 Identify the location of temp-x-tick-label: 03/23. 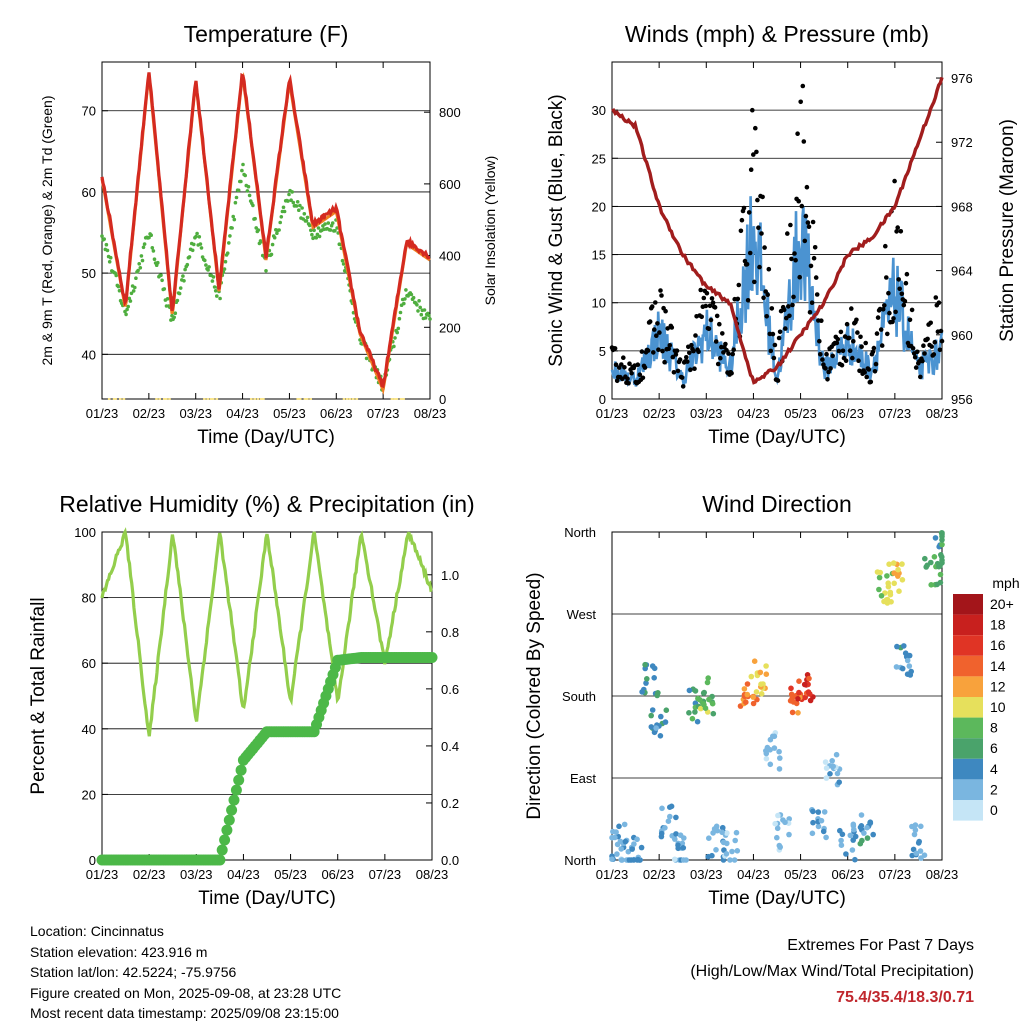
(195, 413).